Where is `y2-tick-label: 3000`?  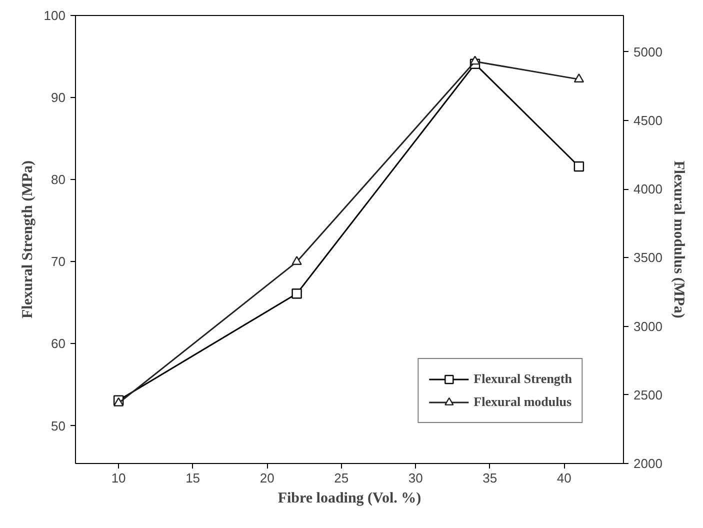 y2-tick-label: 3000 is located at coordinates (648, 326).